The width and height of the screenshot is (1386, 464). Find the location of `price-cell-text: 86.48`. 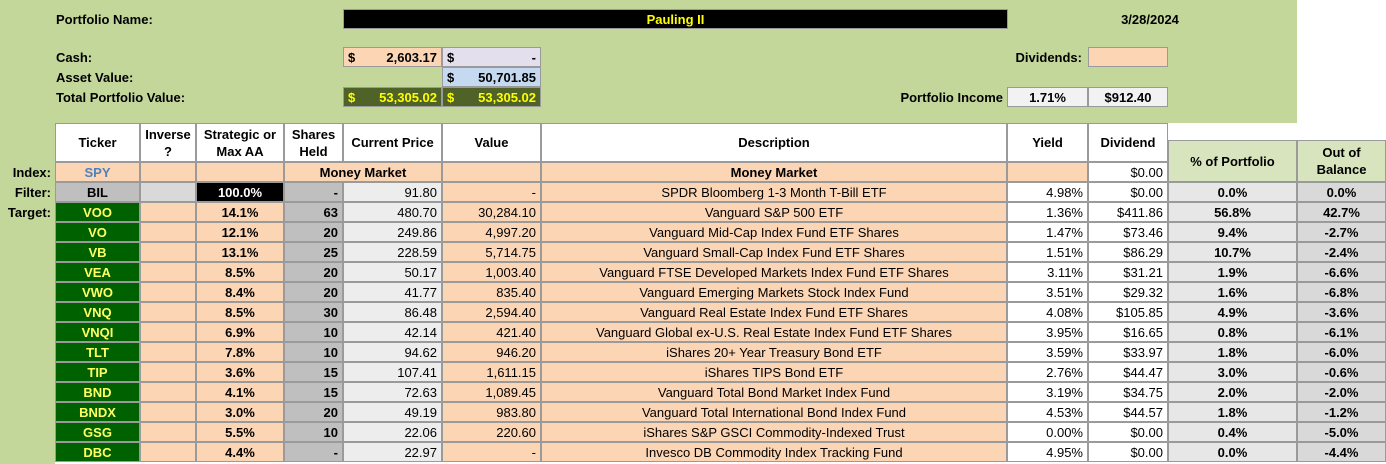

price-cell-text: 86.48 is located at coordinates (420, 312).